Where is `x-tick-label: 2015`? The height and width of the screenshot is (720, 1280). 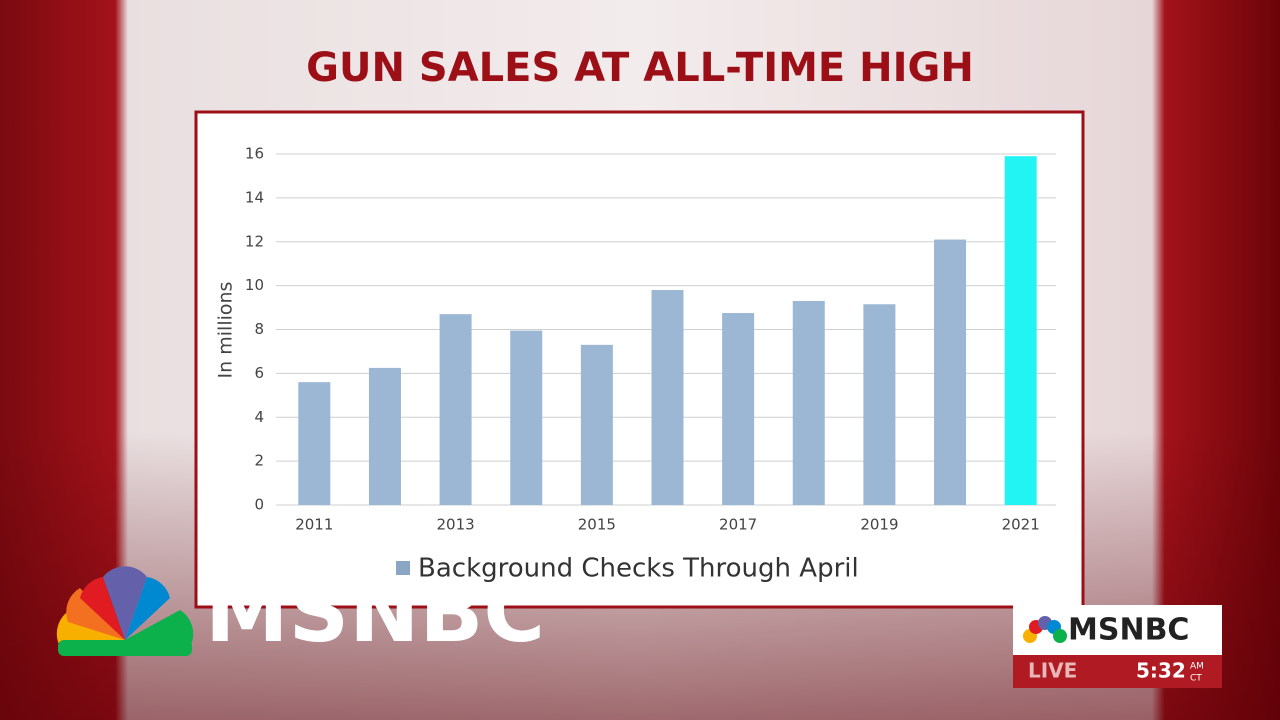
x-tick-label: 2015 is located at coordinates (597, 525).